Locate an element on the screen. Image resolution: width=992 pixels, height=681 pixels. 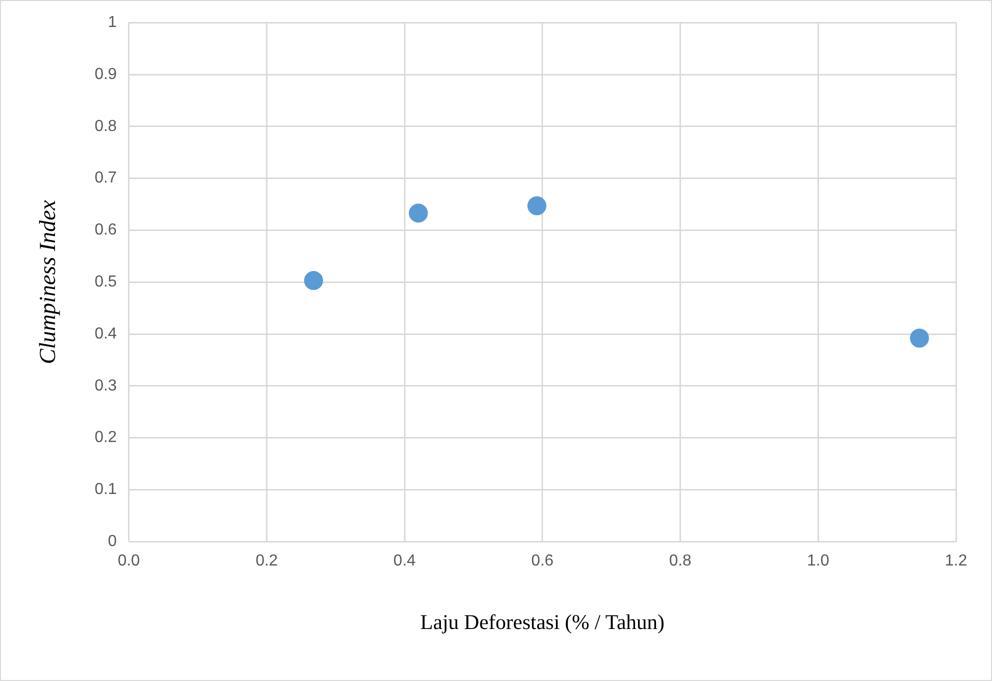
y-tick-label: 0.2 is located at coordinates (105, 437).